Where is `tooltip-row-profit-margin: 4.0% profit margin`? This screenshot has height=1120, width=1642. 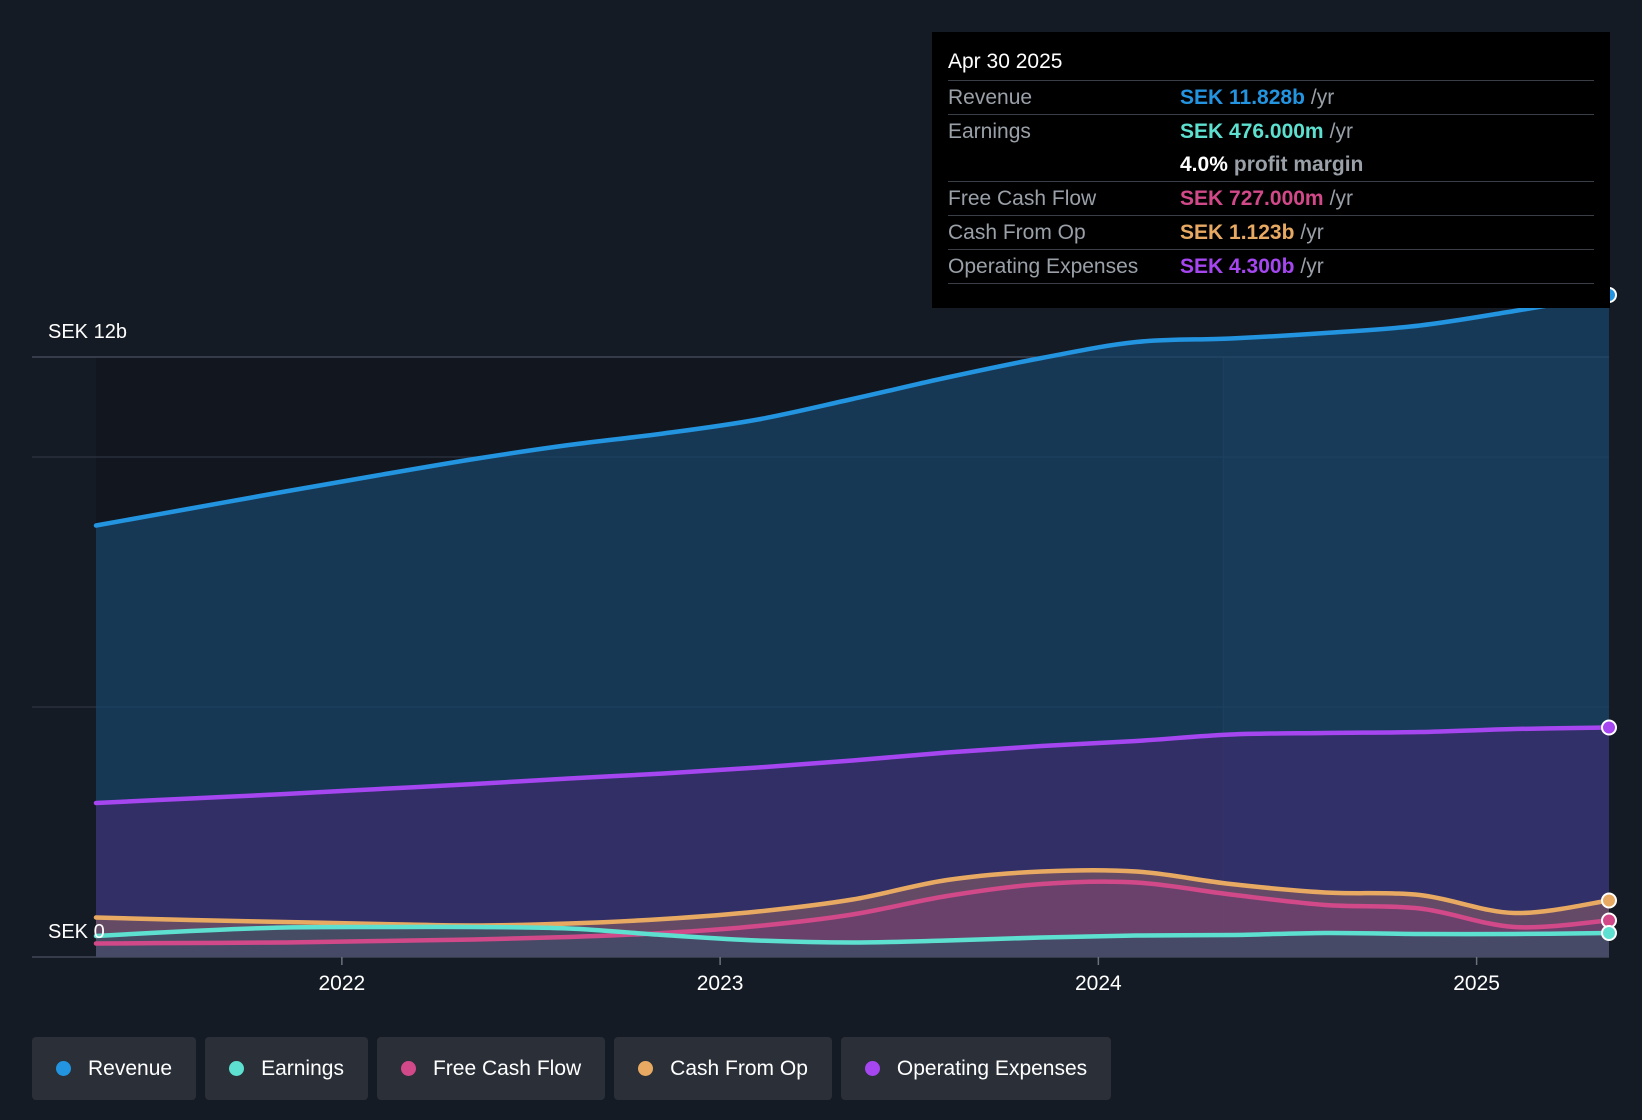 tooltip-row-profit-margin: 4.0% profit margin is located at coordinates (1271, 165).